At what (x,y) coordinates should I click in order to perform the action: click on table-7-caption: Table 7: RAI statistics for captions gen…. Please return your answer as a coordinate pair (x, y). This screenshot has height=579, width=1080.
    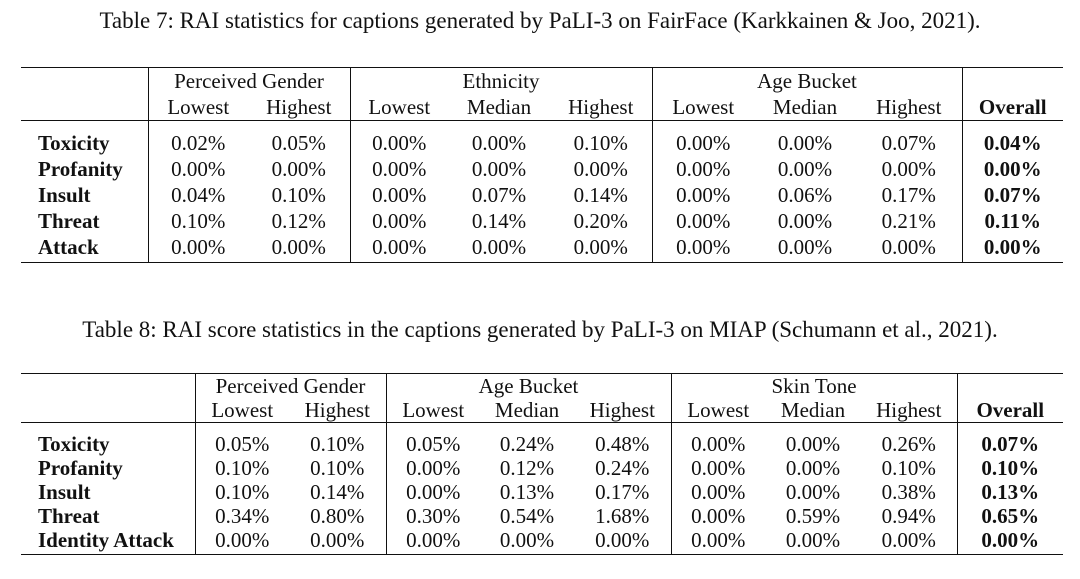
    Looking at the image, I should click on (540, 20).